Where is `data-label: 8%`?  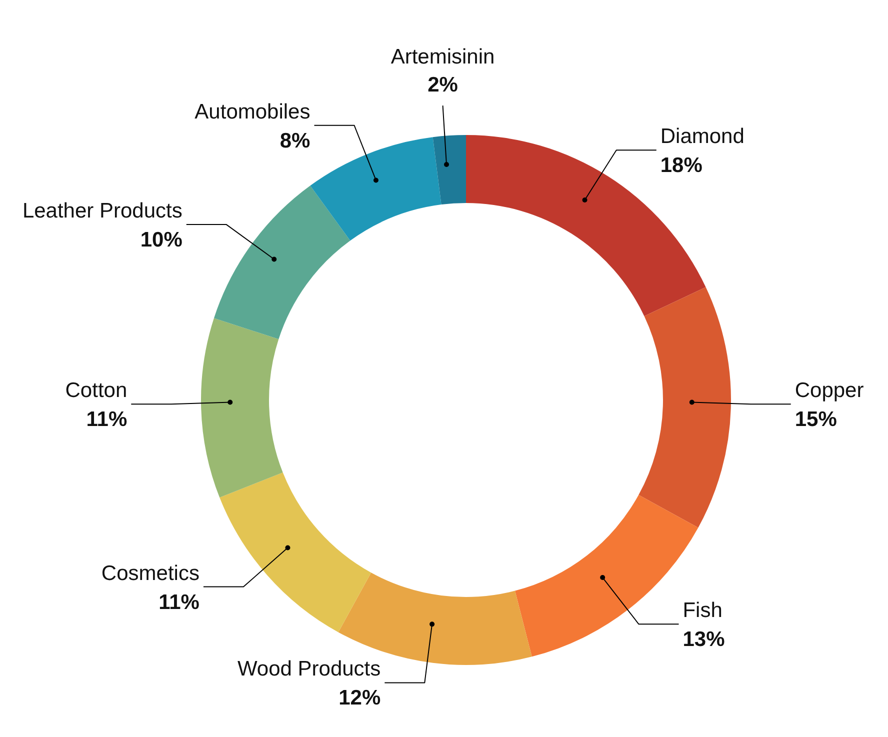 data-label: 8% is located at coordinates (295, 140).